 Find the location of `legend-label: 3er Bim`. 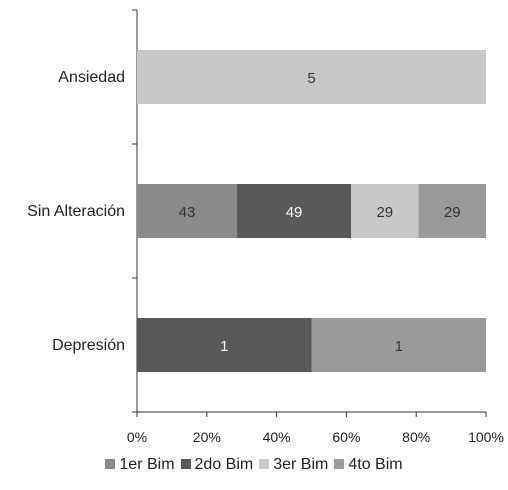

legend-label: 3er Bim is located at coordinates (301, 464).